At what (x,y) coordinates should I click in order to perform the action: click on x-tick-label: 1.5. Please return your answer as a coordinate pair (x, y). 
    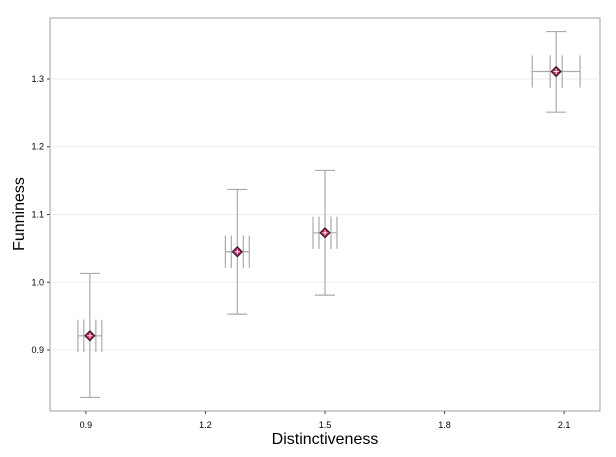
    Looking at the image, I should click on (325, 425).